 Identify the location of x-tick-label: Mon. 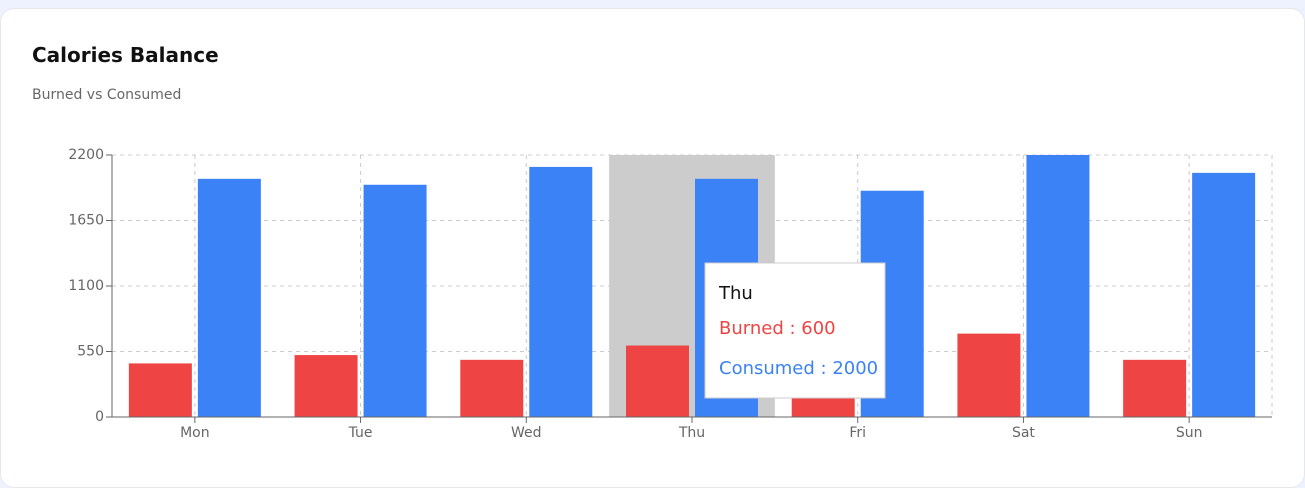
(195, 433).